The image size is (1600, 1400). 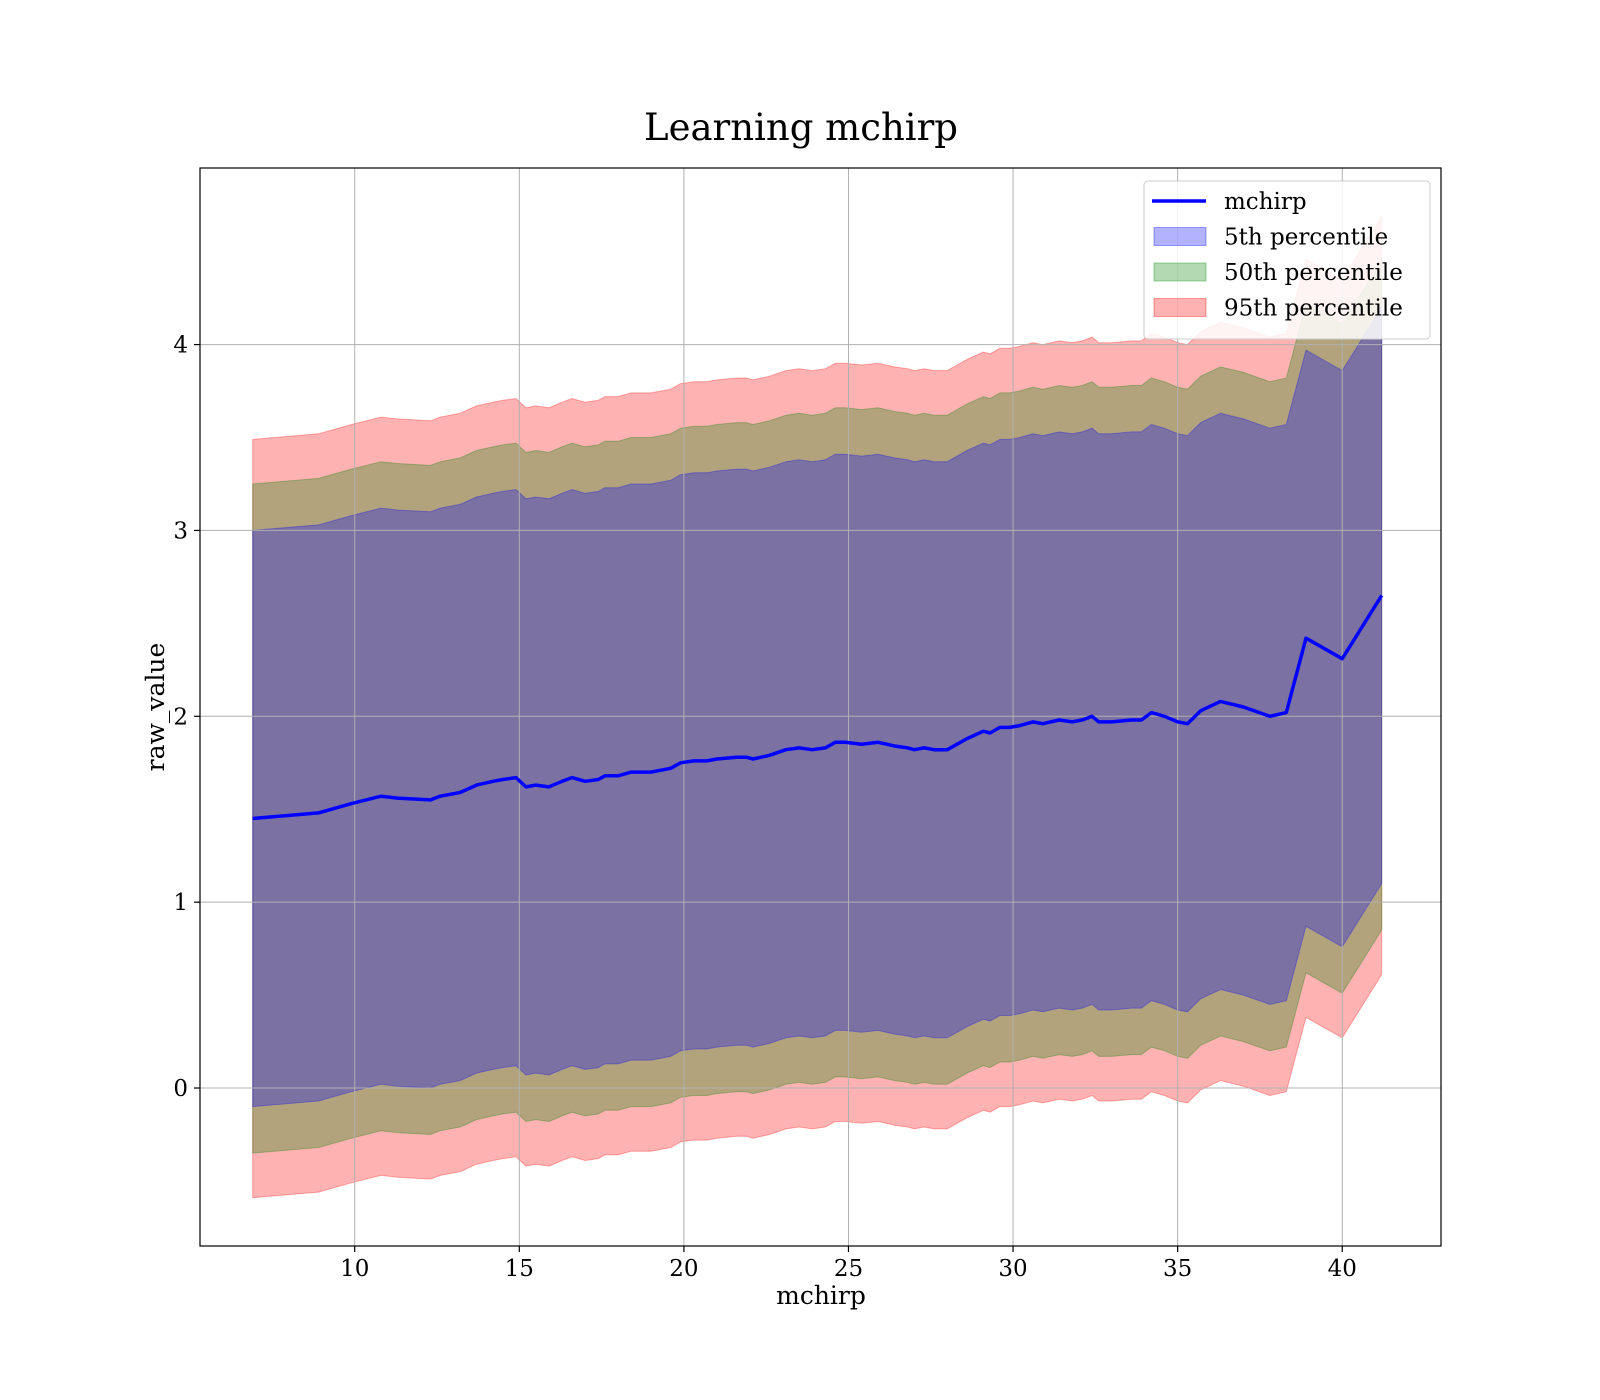 What do you see at coordinates (180, 717) in the screenshot?
I see `y-tick-label: 2` at bounding box center [180, 717].